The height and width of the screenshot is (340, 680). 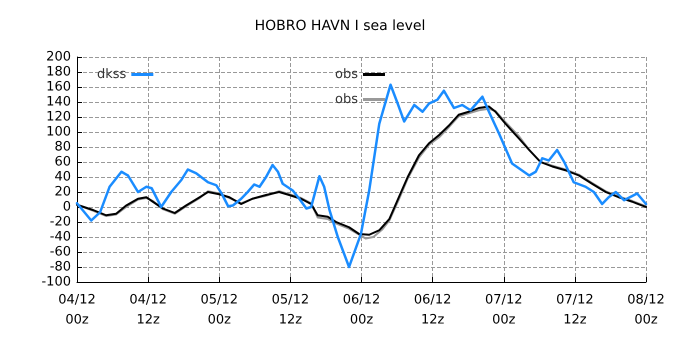 I want to click on x-tick-label: 06/12 00z, so click(x=361, y=310).